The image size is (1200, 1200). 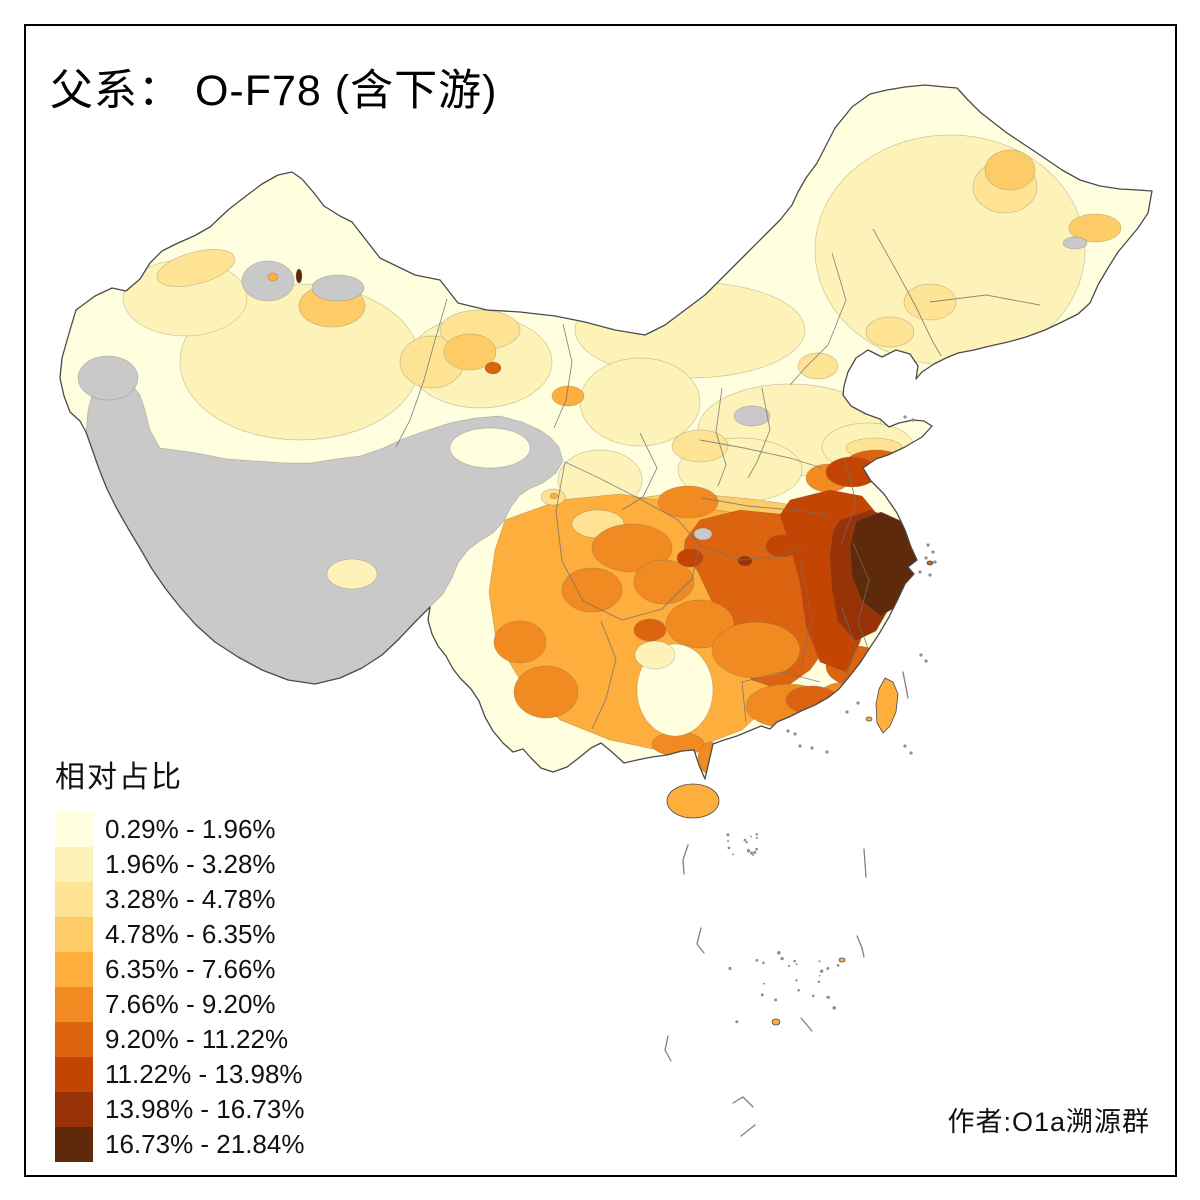 What do you see at coordinates (812, 700) in the screenshot?
I see `map-region-east-guangdong` at bounding box center [812, 700].